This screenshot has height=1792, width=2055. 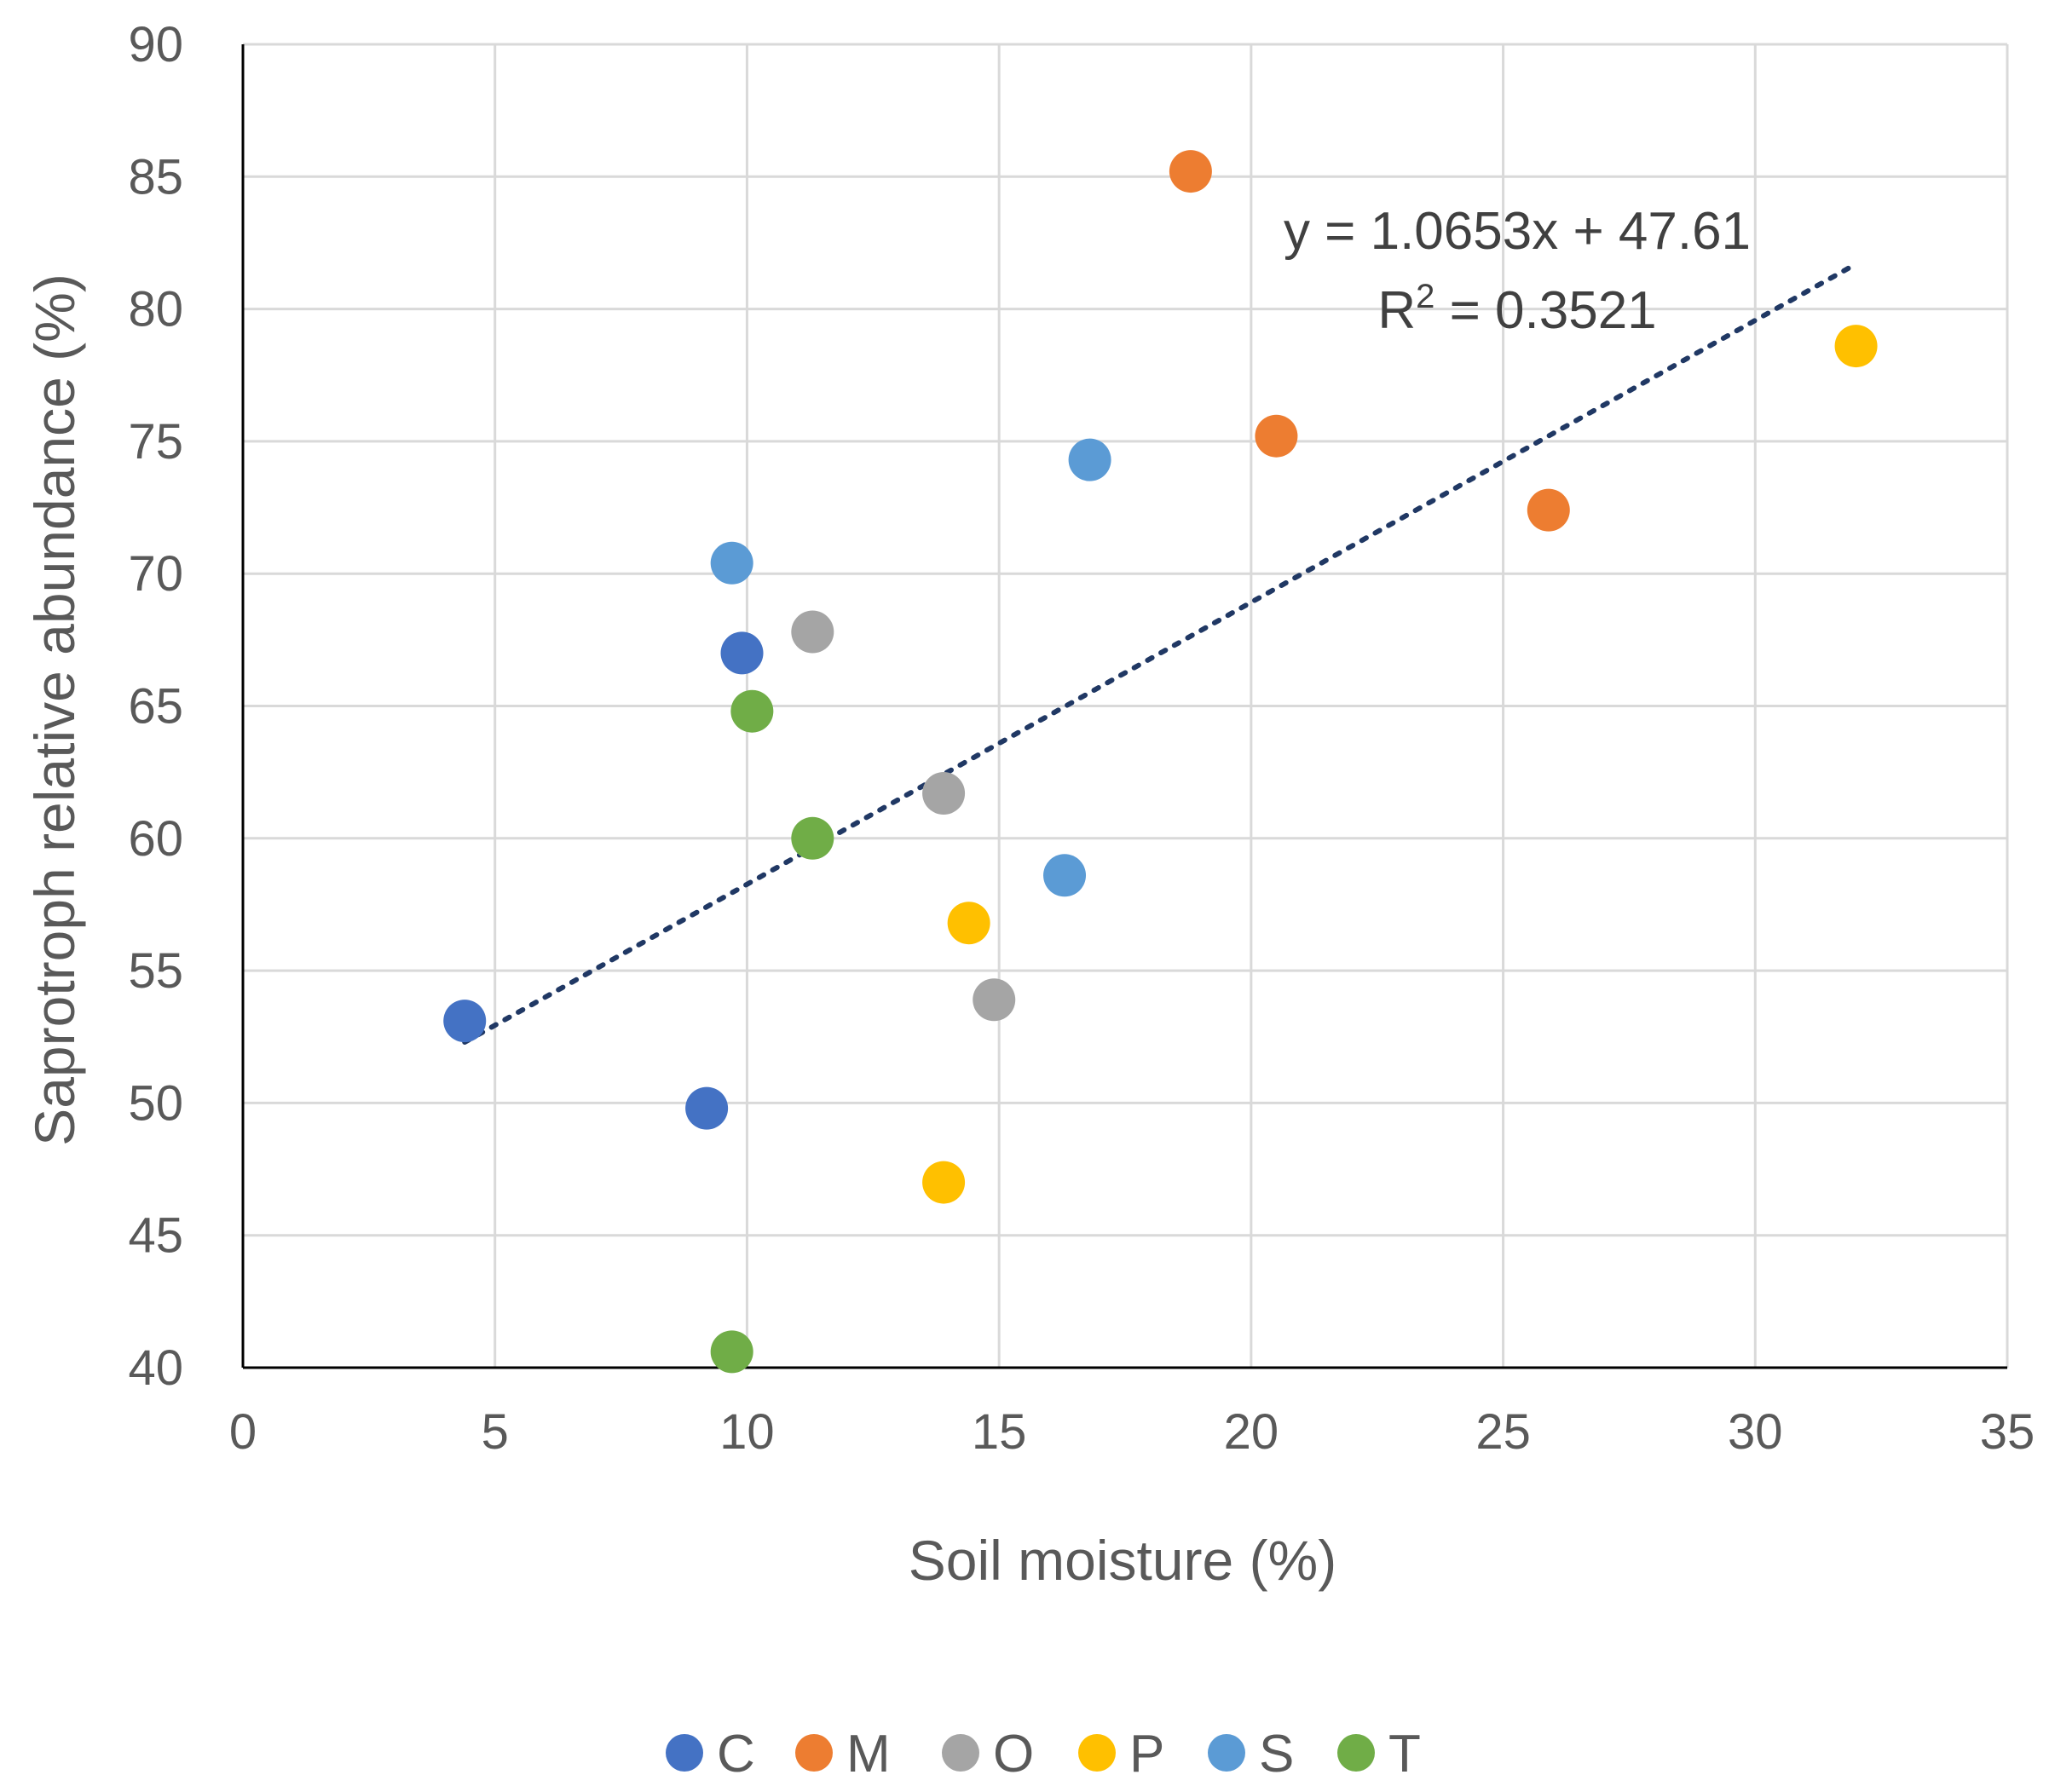 I want to click on x-tick-label: 15, so click(x=999, y=1432).